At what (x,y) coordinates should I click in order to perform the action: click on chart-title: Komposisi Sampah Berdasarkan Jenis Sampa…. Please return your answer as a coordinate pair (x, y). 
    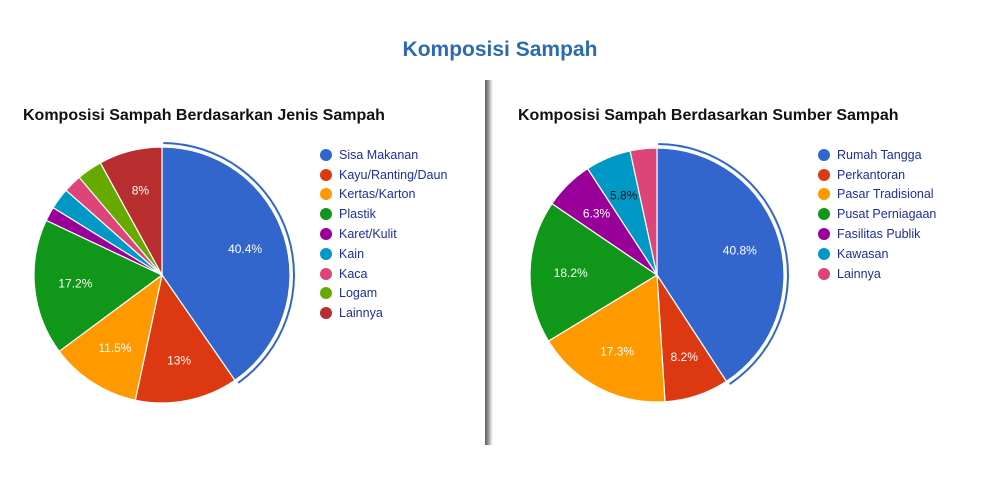
    Looking at the image, I should click on (204, 115).